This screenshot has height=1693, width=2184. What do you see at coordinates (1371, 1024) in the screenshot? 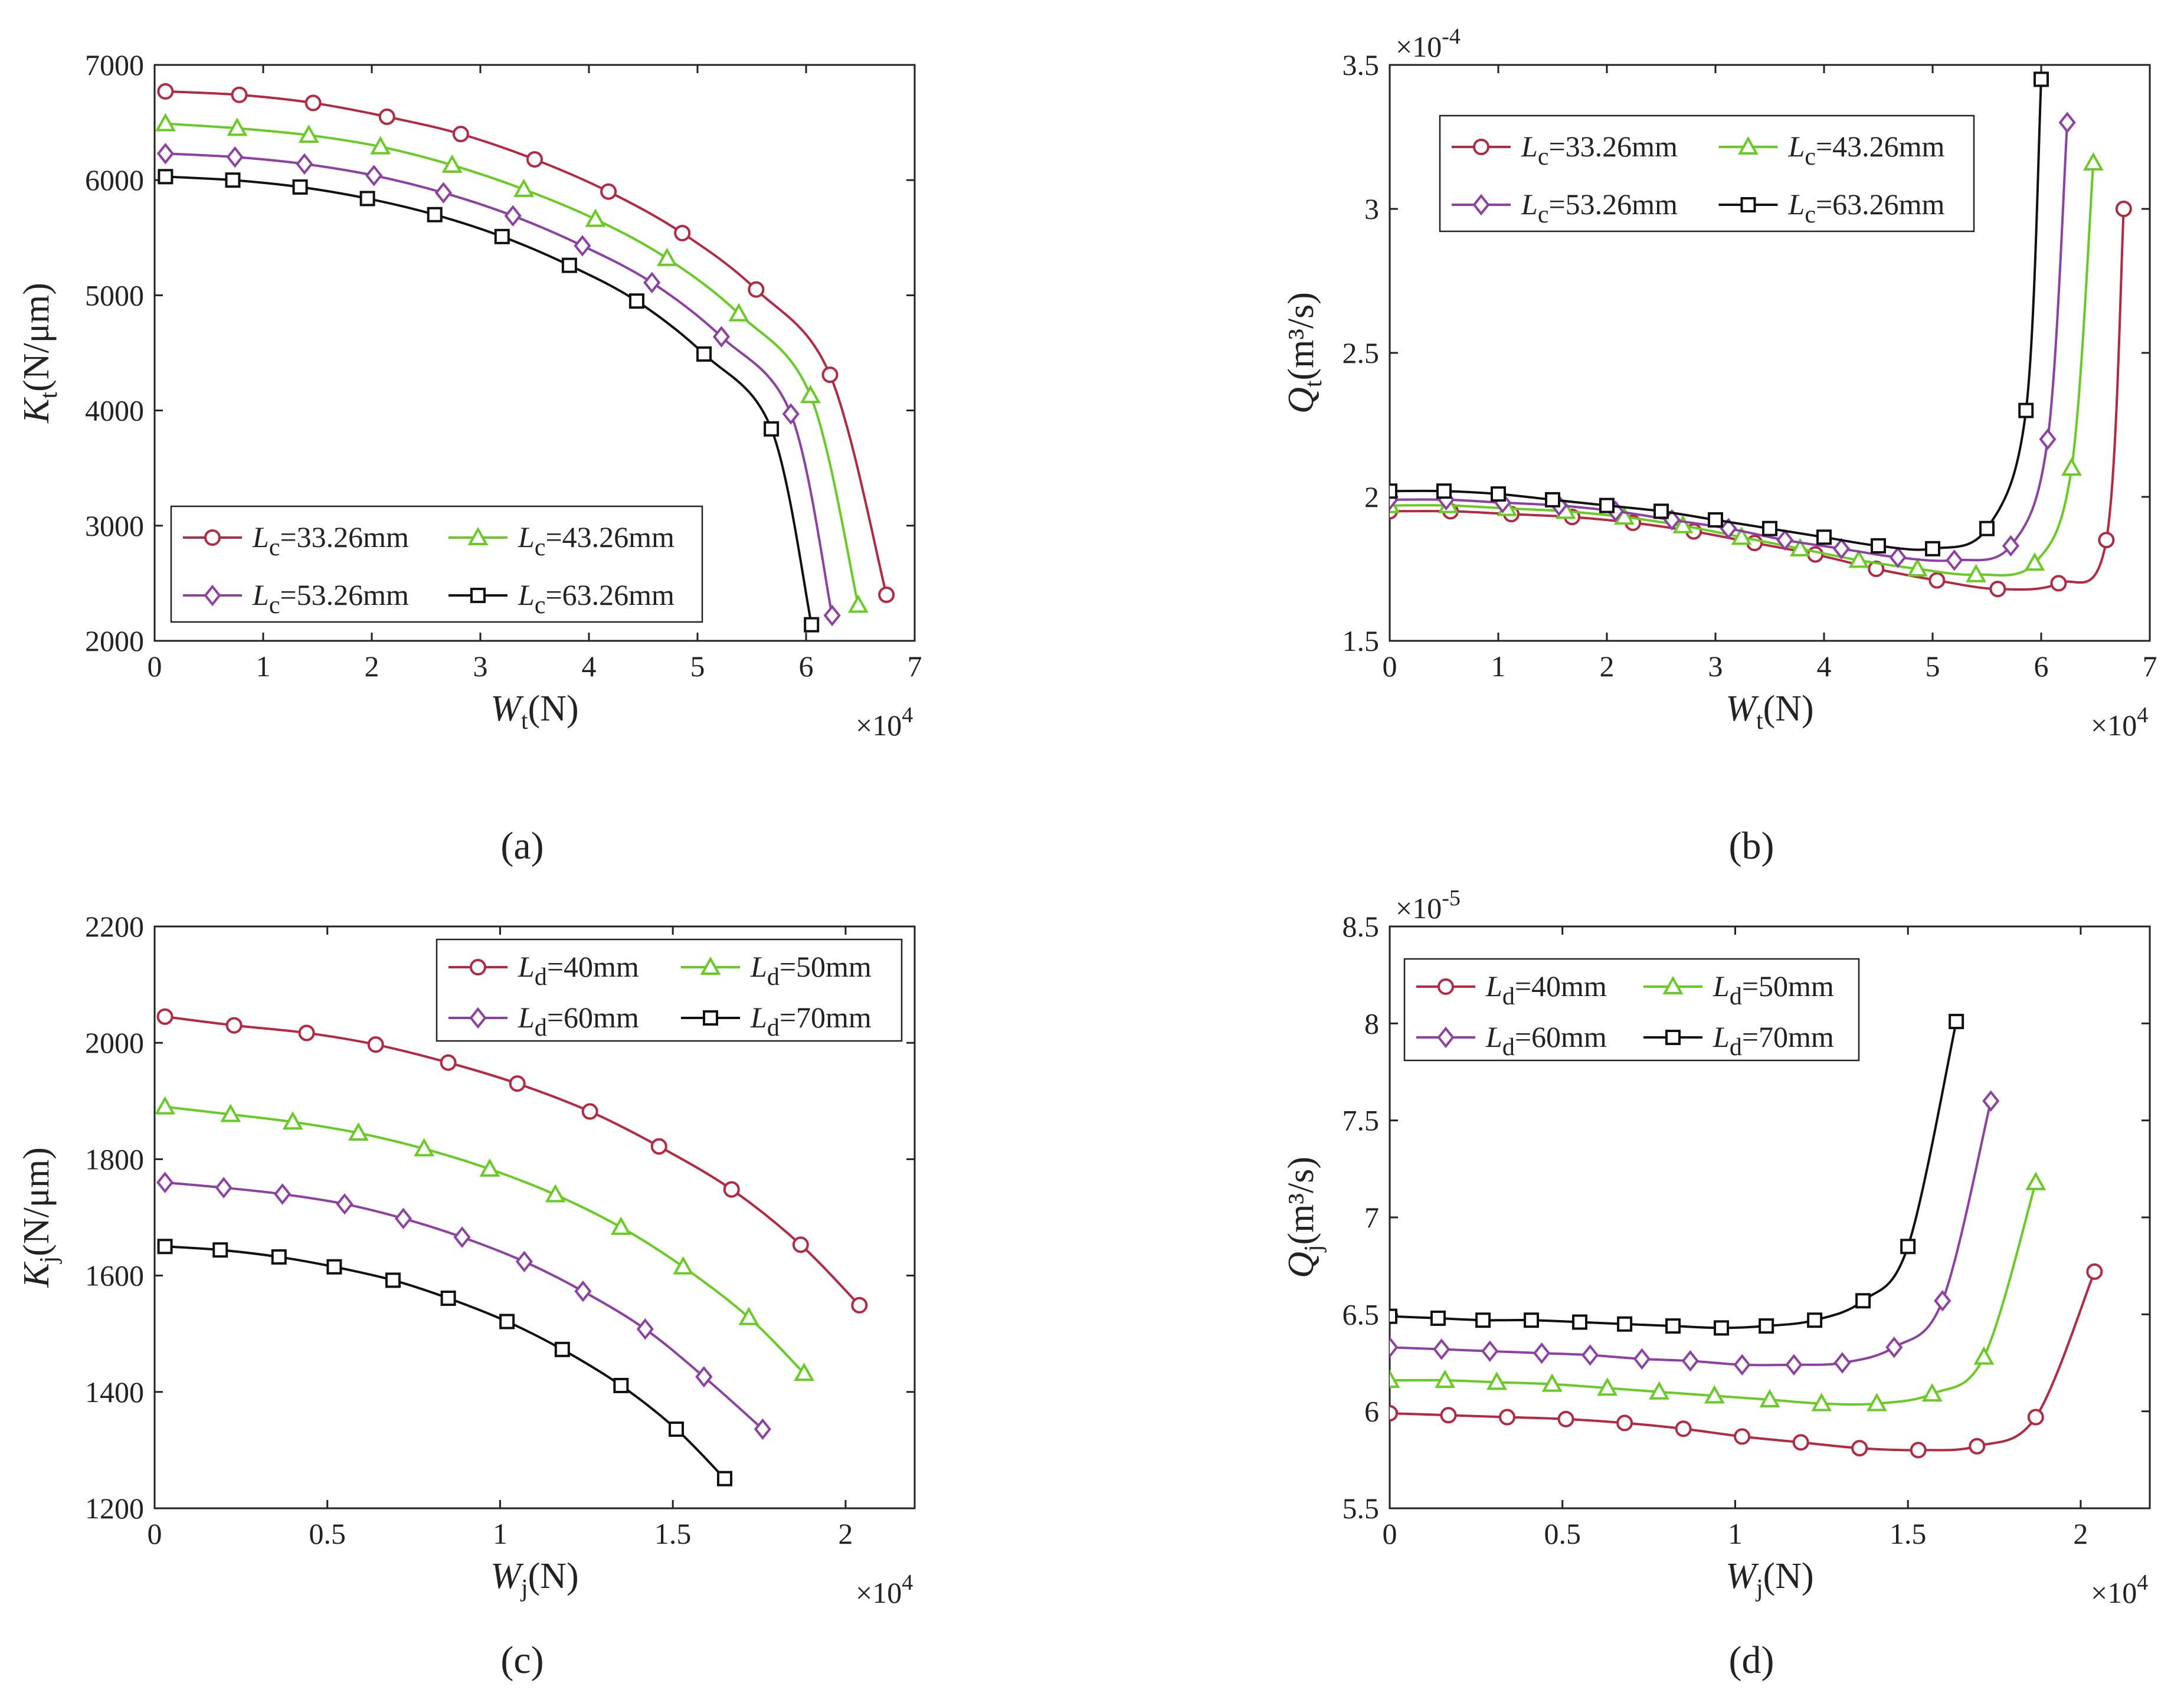
I see `y-tick-label: 8` at bounding box center [1371, 1024].